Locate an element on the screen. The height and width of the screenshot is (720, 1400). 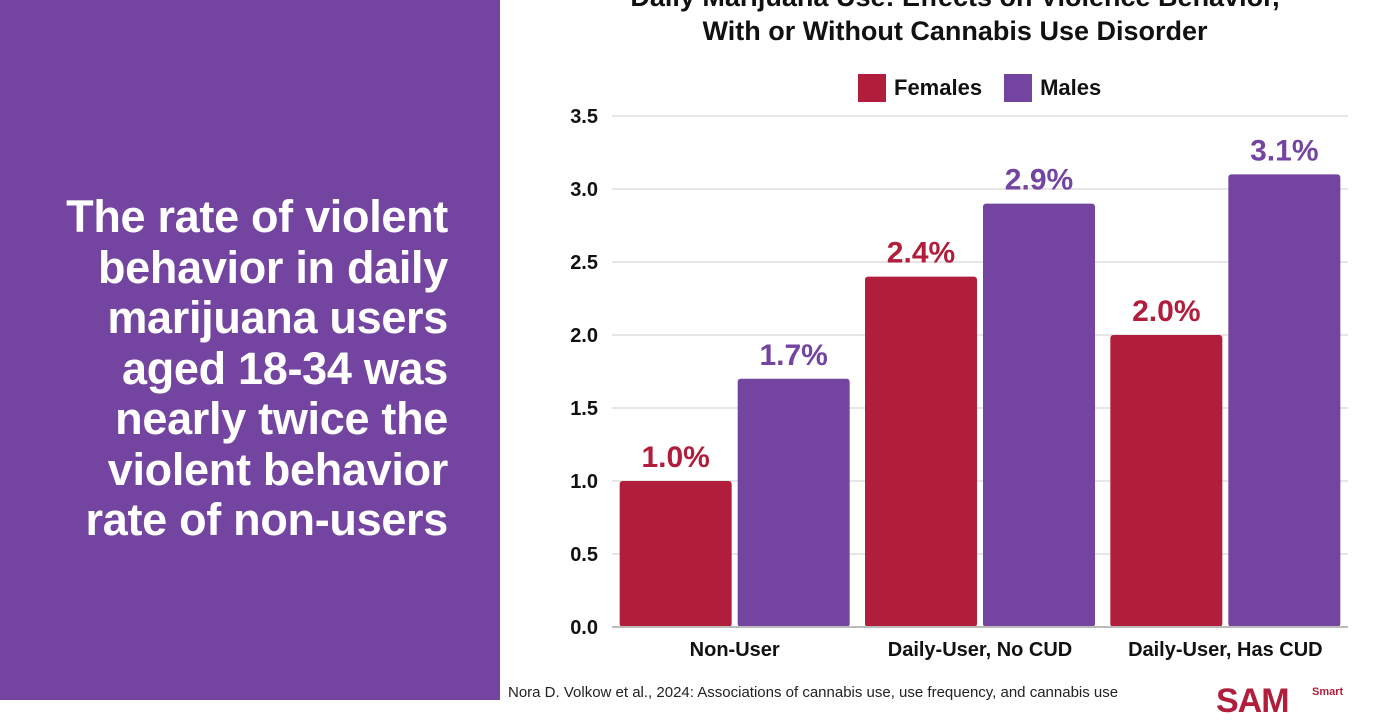
y-tick-label: 3.0 is located at coordinates (584, 190).